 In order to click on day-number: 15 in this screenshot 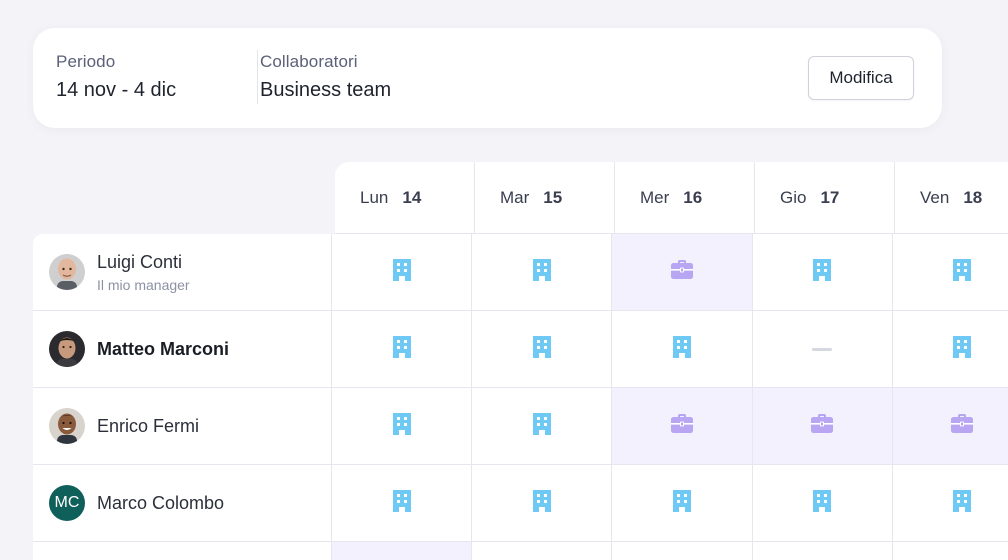, I will do `click(553, 197)`.